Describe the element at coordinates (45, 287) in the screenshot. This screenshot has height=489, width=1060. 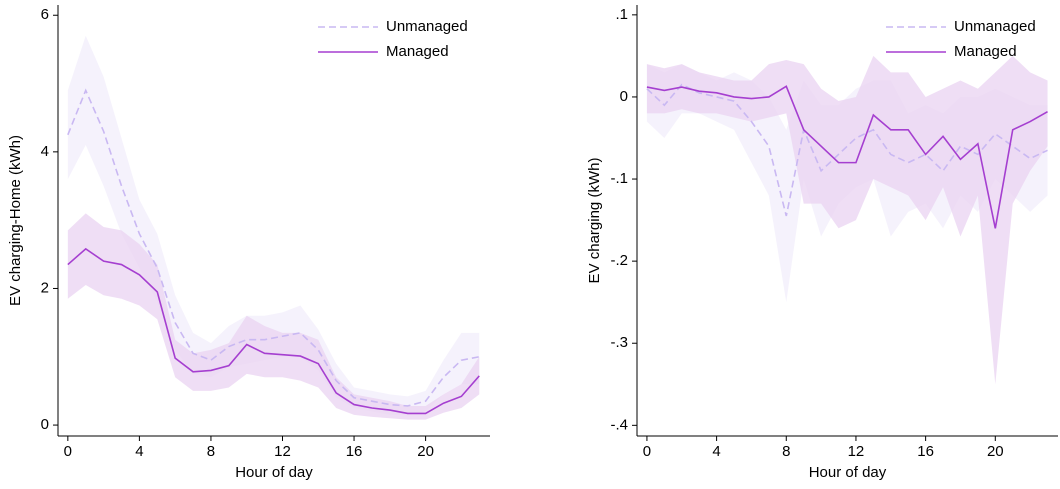
I see `y-tick-label: 2` at that location.